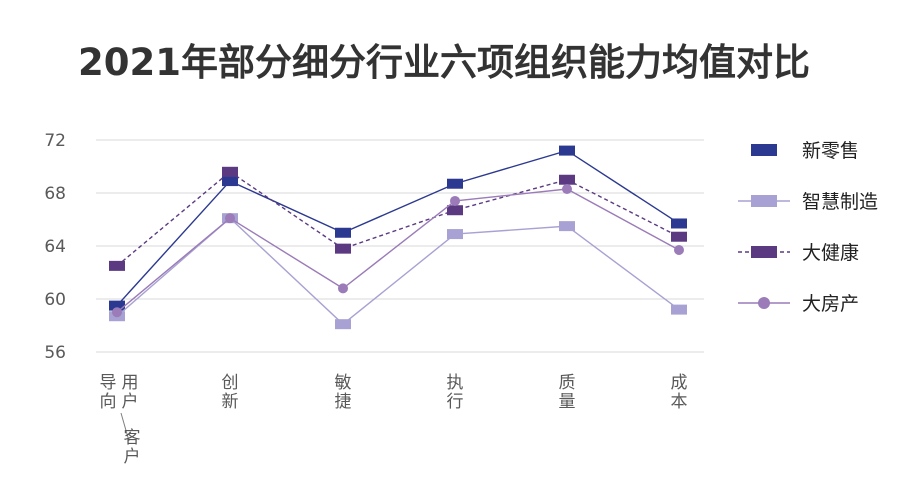  Describe the element at coordinates (108, 402) in the screenshot. I see `x-tick-char: 向` at that location.